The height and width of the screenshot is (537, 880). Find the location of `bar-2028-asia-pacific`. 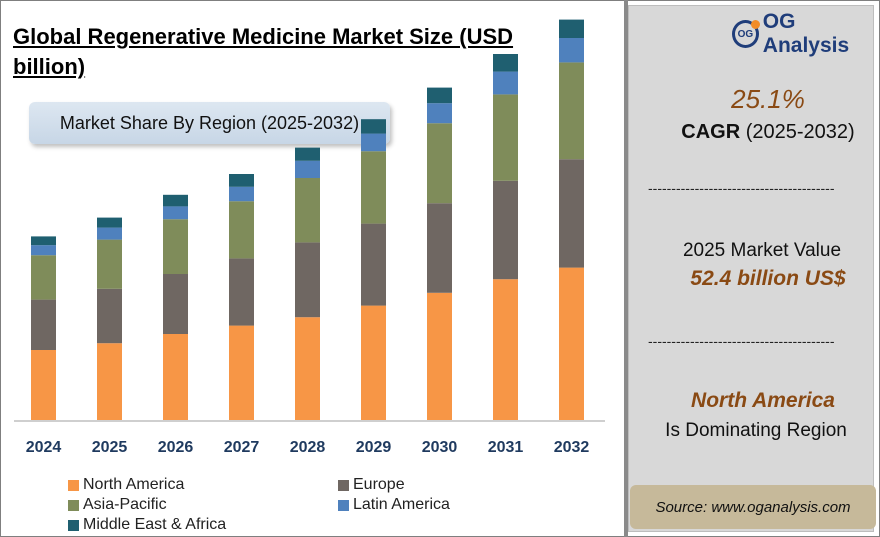

bar-2028-asia-pacific is located at coordinates (307, 210).